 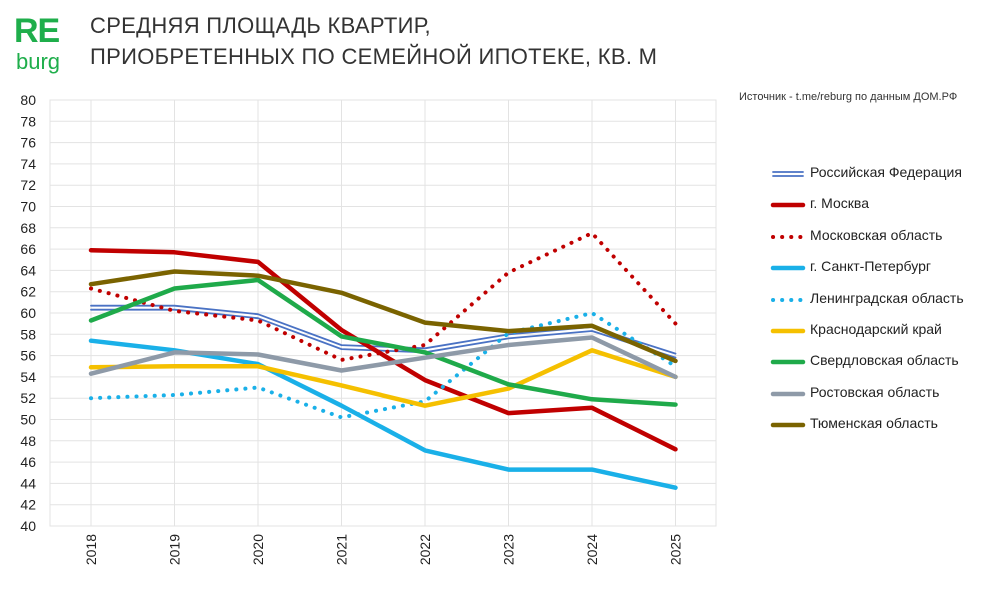 What do you see at coordinates (28, 526) in the screenshot?
I see `y-tick-label: 40` at bounding box center [28, 526].